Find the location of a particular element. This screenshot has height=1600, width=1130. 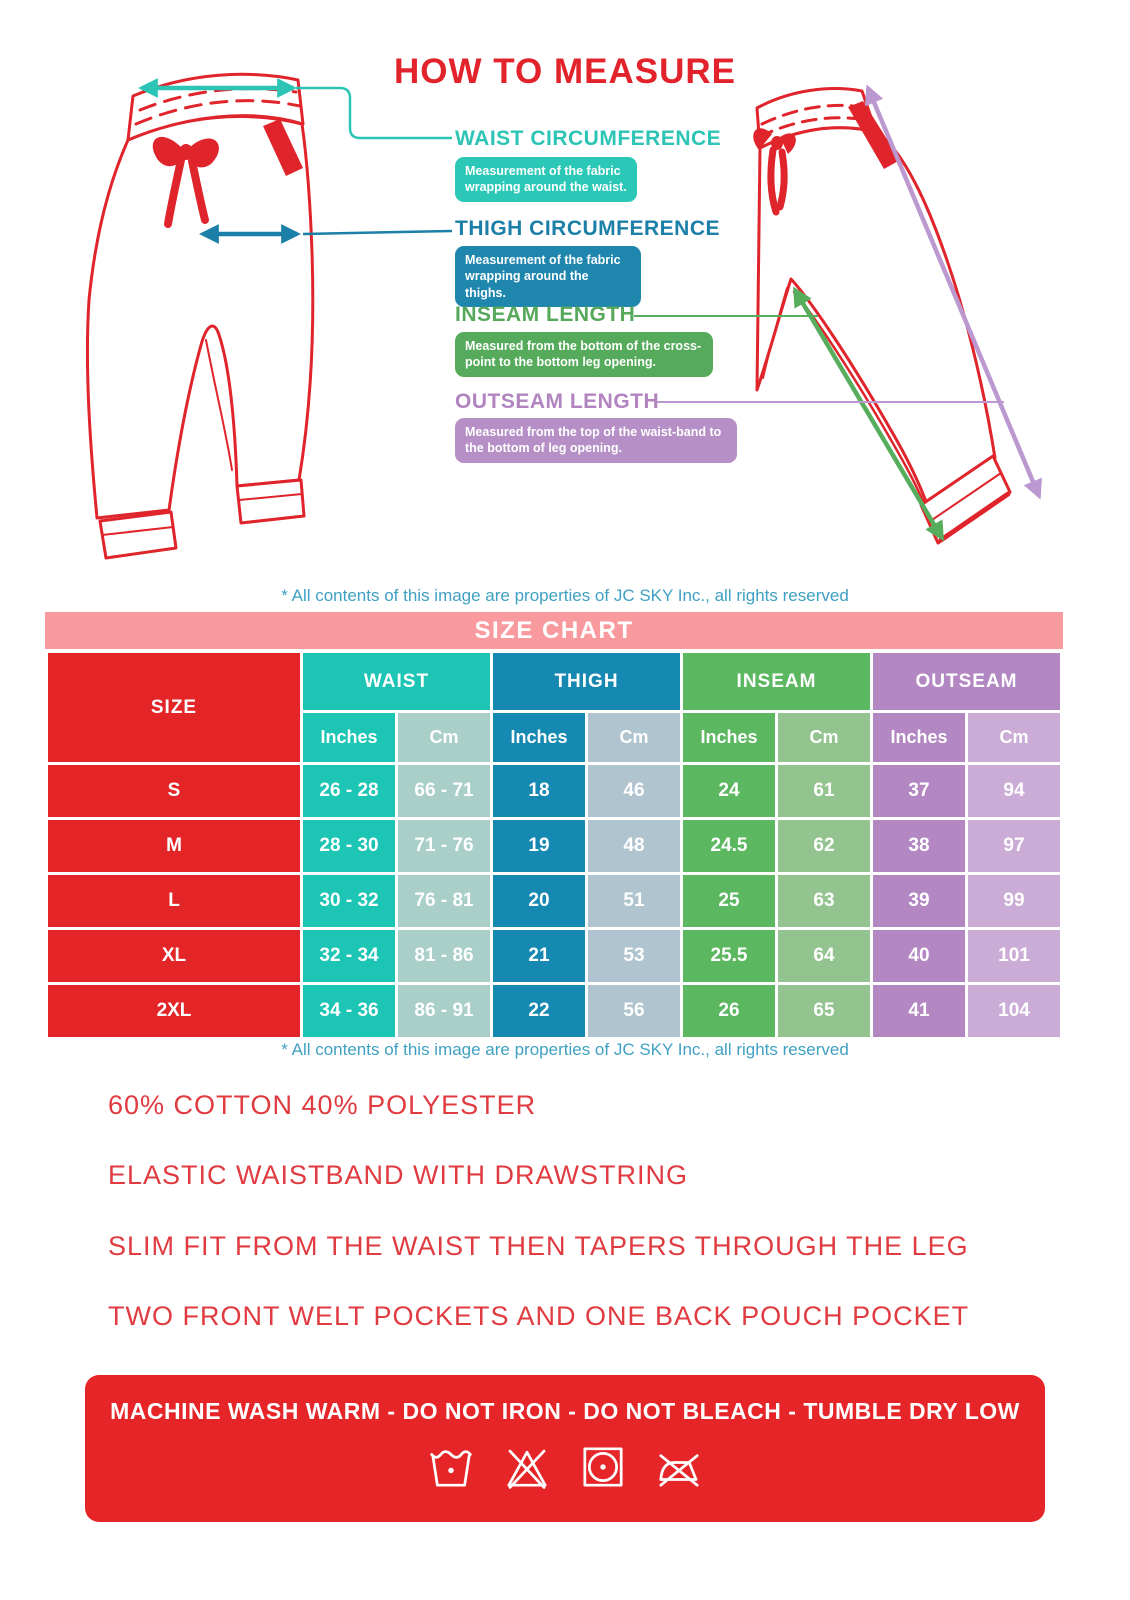

outseam-cm: 104 is located at coordinates (1014, 1011).